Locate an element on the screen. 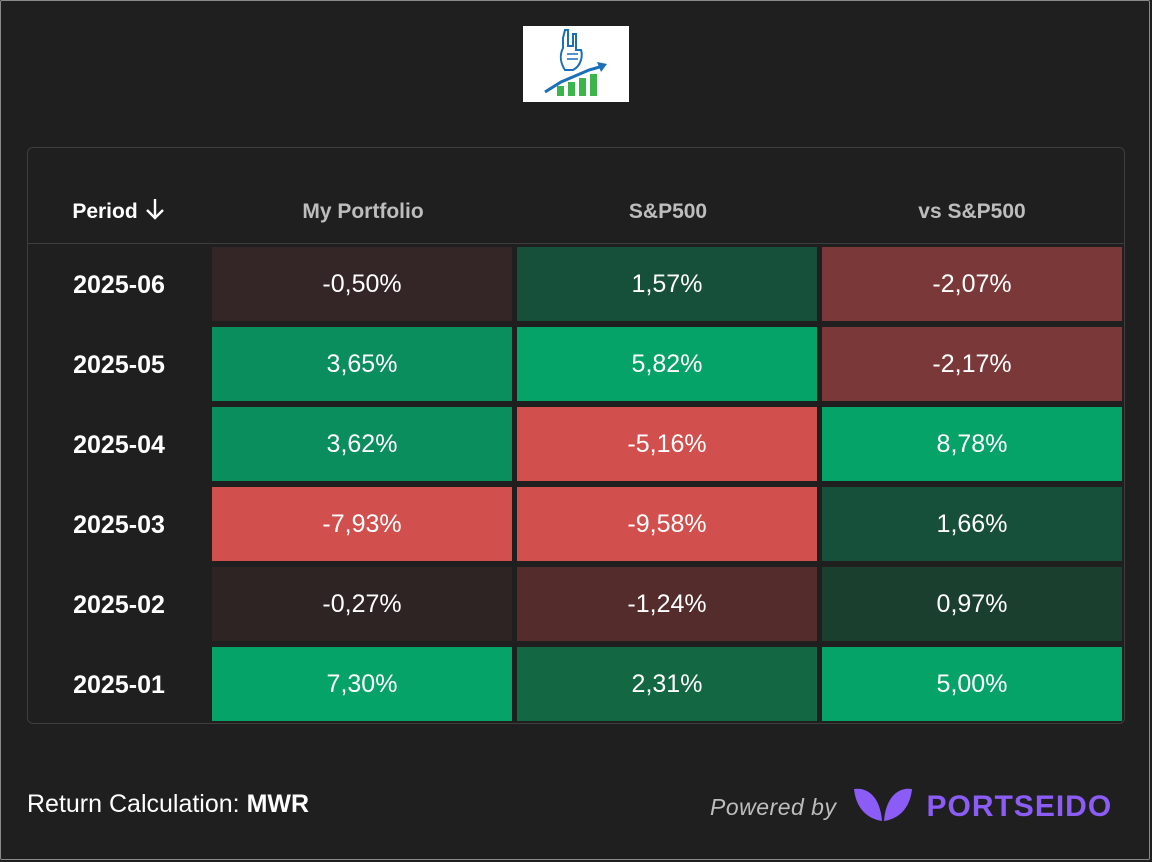 The image size is (1152, 862). period-header-label: Period is located at coordinates (105, 211).